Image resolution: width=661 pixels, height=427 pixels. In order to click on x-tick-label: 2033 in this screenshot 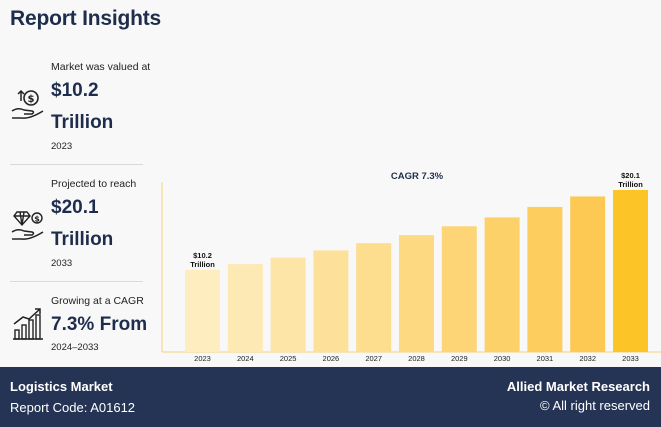, I will do `click(630, 358)`.